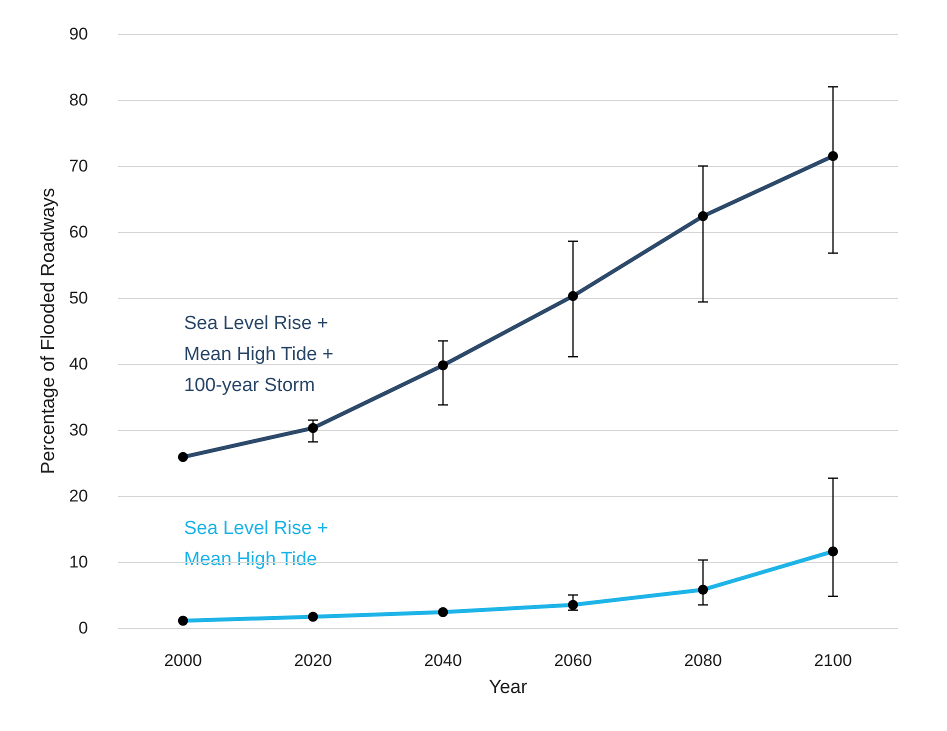 This screenshot has height=731, width=947. I want to click on y-tick-label: 50, so click(78, 298).